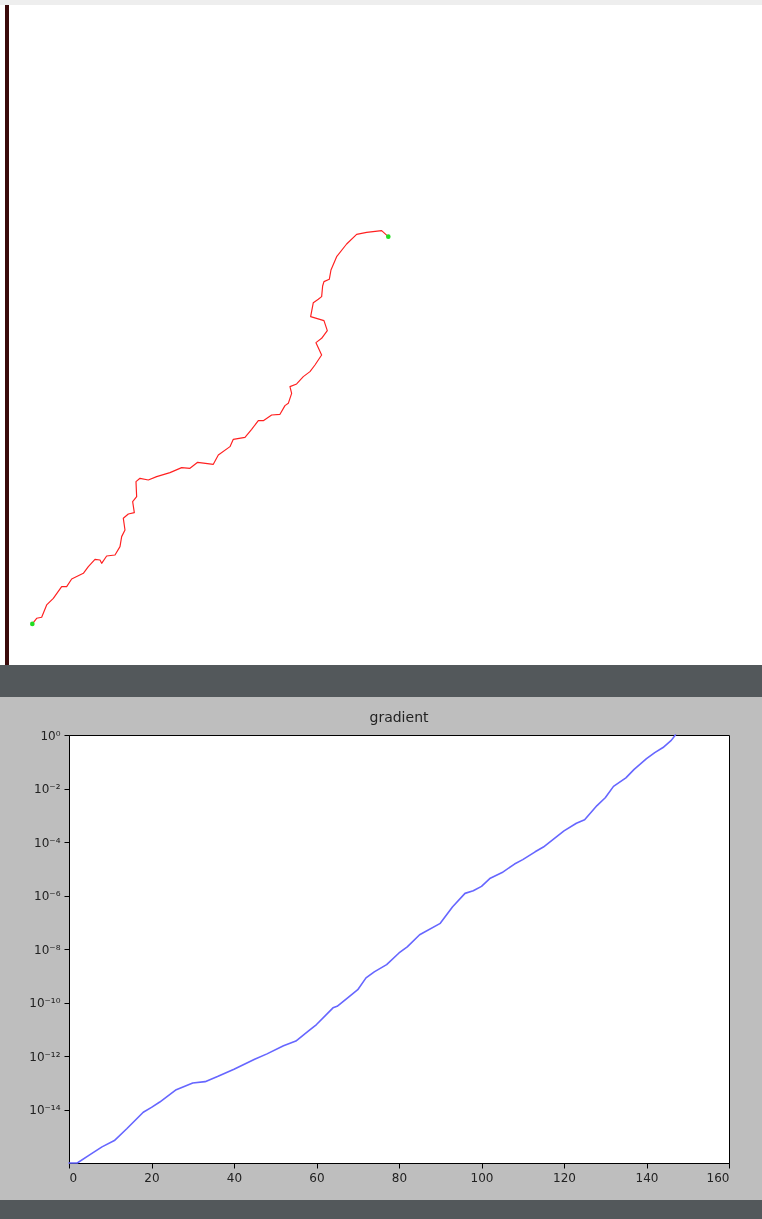 The height and width of the screenshot is (1219, 762). Describe the element at coordinates (399, 717) in the screenshot. I see `chart-title: gradient` at that location.